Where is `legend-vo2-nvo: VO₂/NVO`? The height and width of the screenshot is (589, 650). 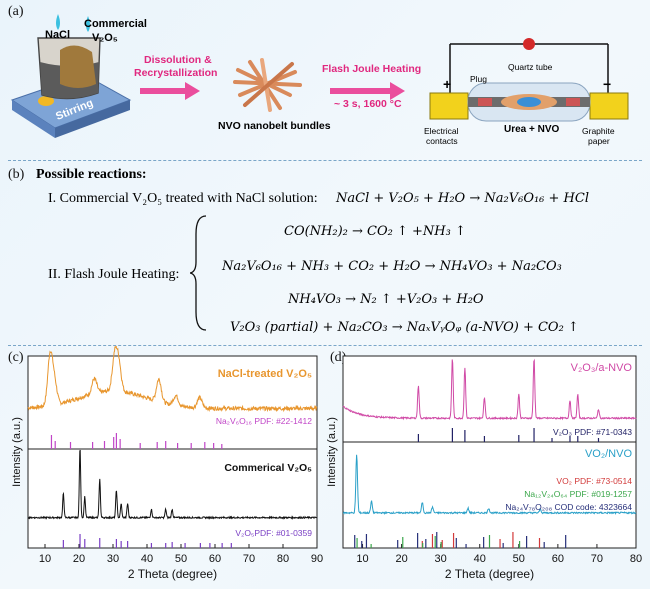
legend-vo2-nvo: VO₂/NVO is located at coordinates (609, 454).